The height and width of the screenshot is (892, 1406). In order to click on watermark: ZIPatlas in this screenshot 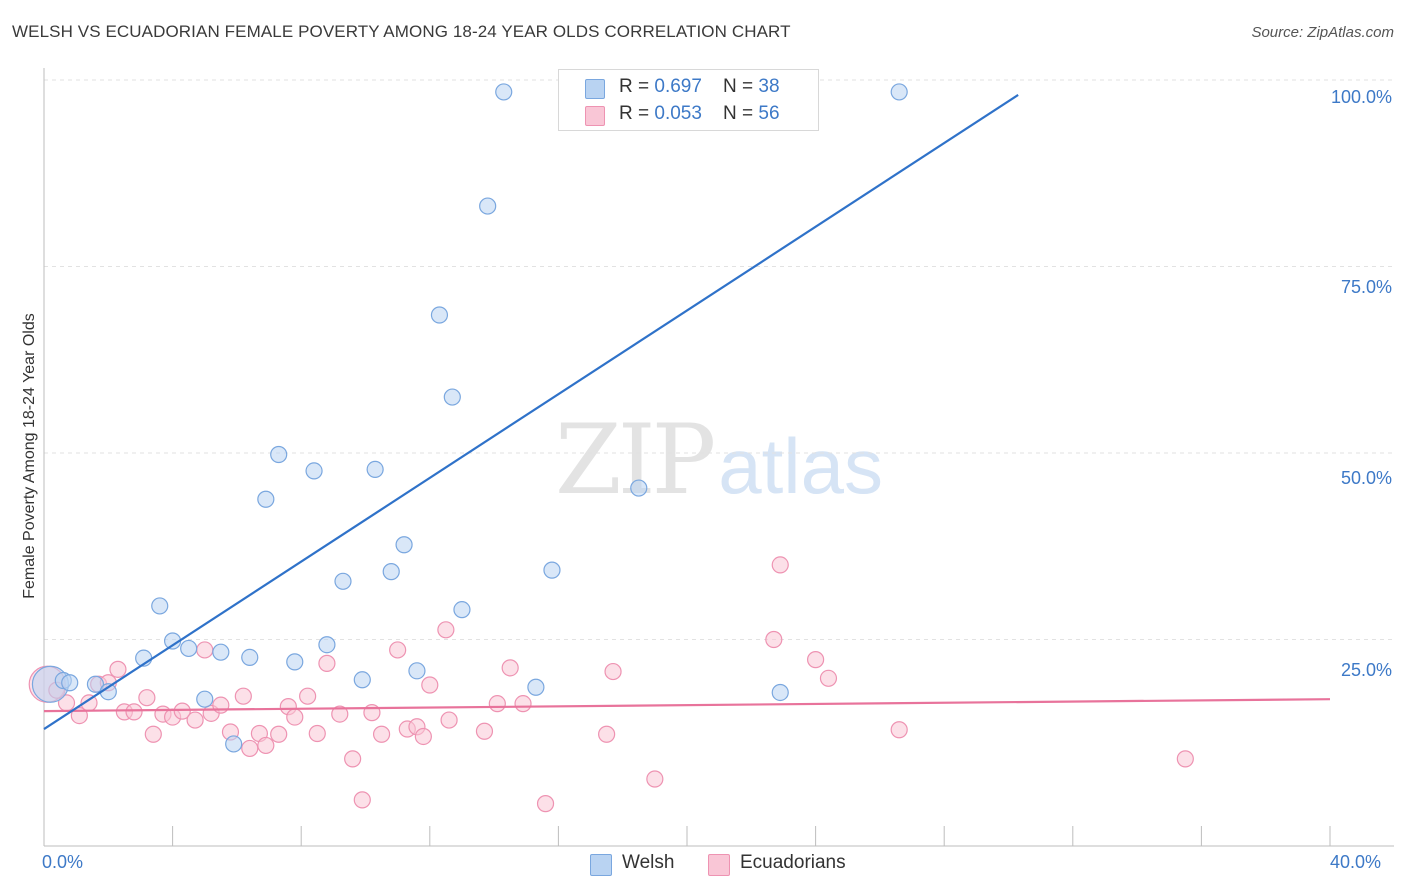, I will do `click(719, 460)`.